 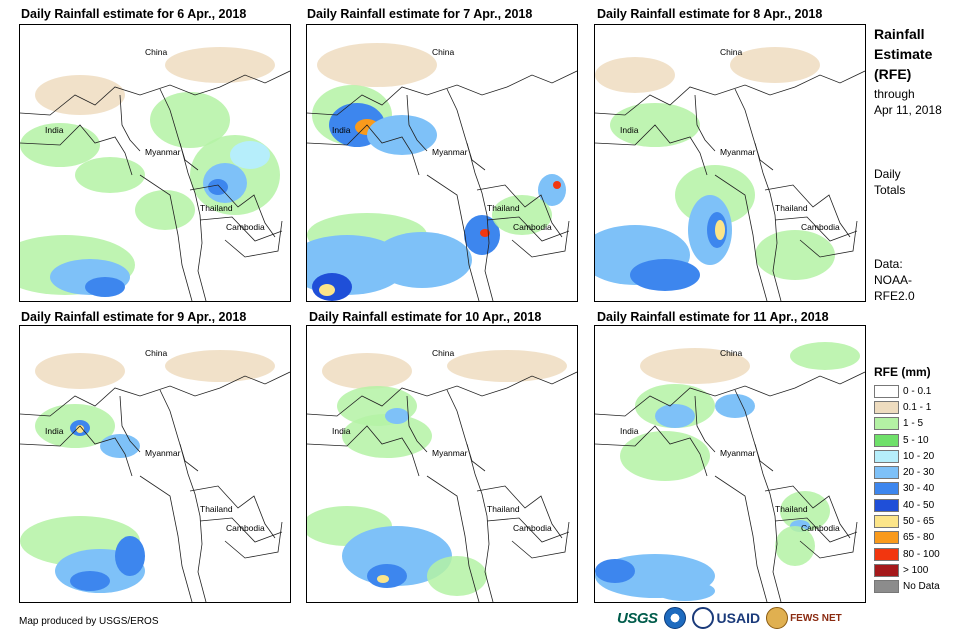 I want to click on legend-item: 80 - 100, so click(x=907, y=554).